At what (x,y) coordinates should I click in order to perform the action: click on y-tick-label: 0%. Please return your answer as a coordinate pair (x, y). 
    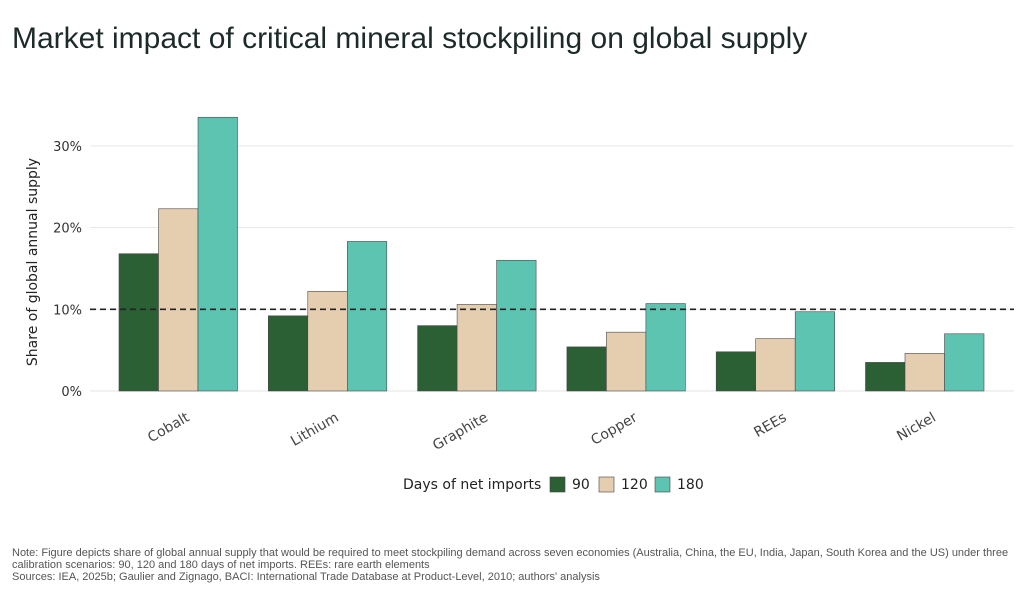
    Looking at the image, I should click on (71, 392).